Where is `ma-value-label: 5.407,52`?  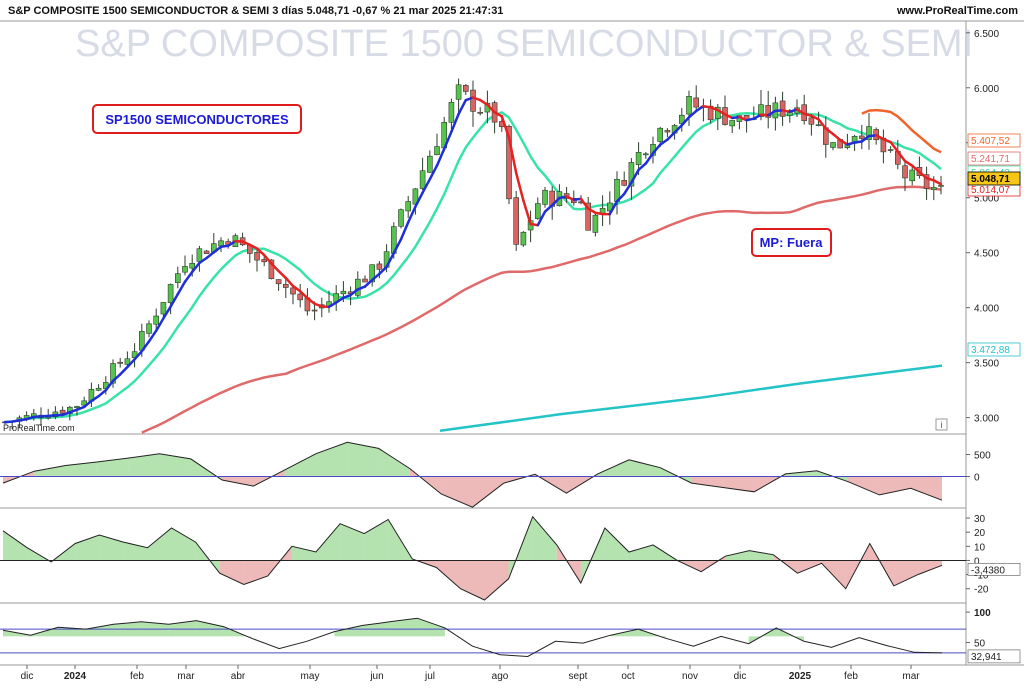 ma-value-label: 5.407,52 is located at coordinates (990, 141).